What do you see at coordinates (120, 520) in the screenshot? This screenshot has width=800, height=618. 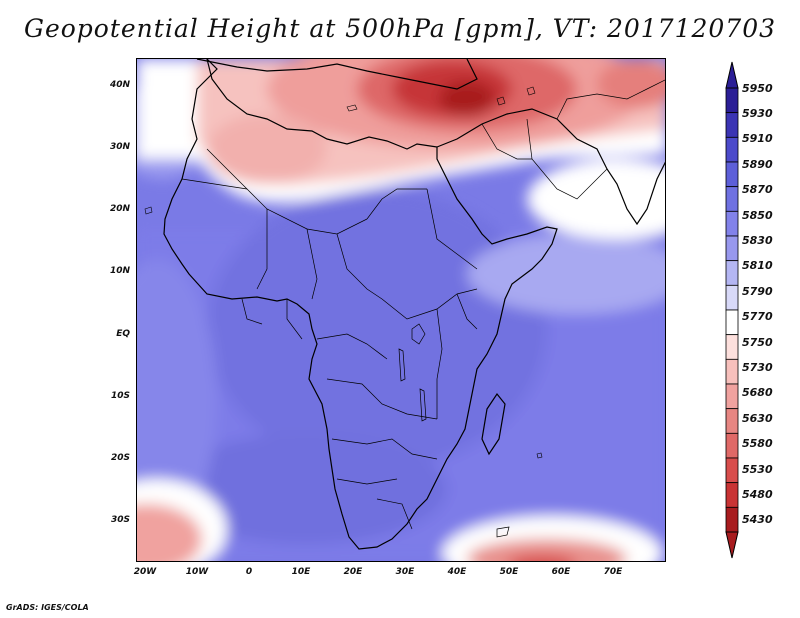 I see `lat-label-30s: 30S` at bounding box center [120, 520].